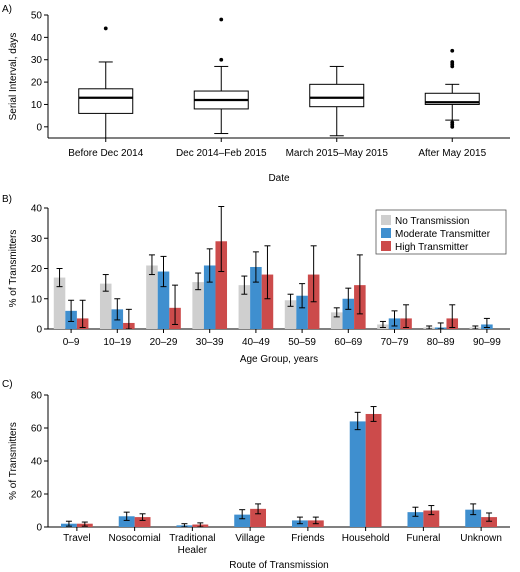  I want to click on panel-b-legend-label: No Transmission, so click(432, 221).